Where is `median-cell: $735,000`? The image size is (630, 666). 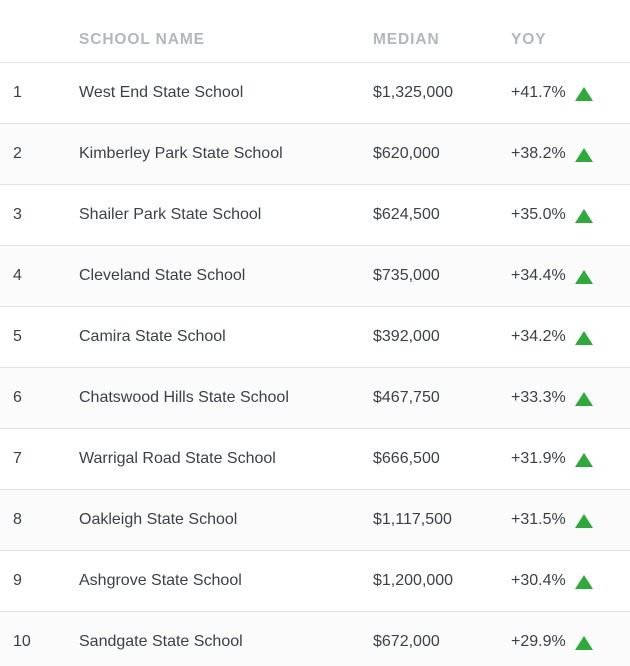
median-cell: $735,000 is located at coordinates (406, 275).